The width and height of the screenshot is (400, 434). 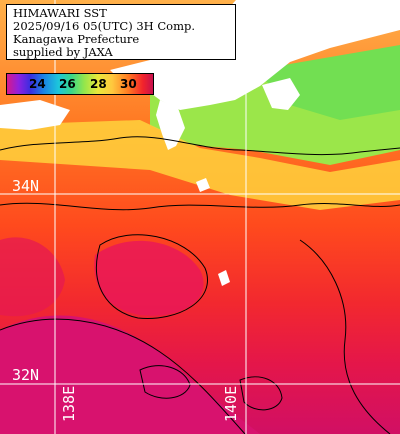 What do you see at coordinates (26, 186) in the screenshot?
I see `lat-label-34n: 34N` at bounding box center [26, 186].